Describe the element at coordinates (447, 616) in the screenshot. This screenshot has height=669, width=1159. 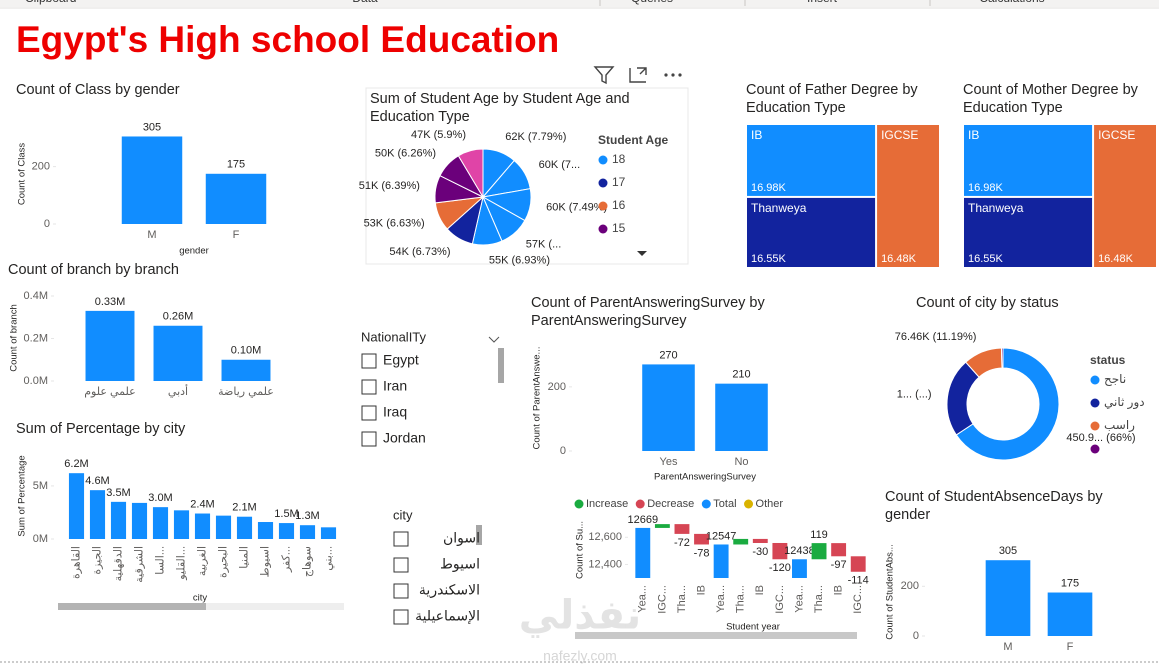
I see `slicer-item: الإسماعيلية` at that location.